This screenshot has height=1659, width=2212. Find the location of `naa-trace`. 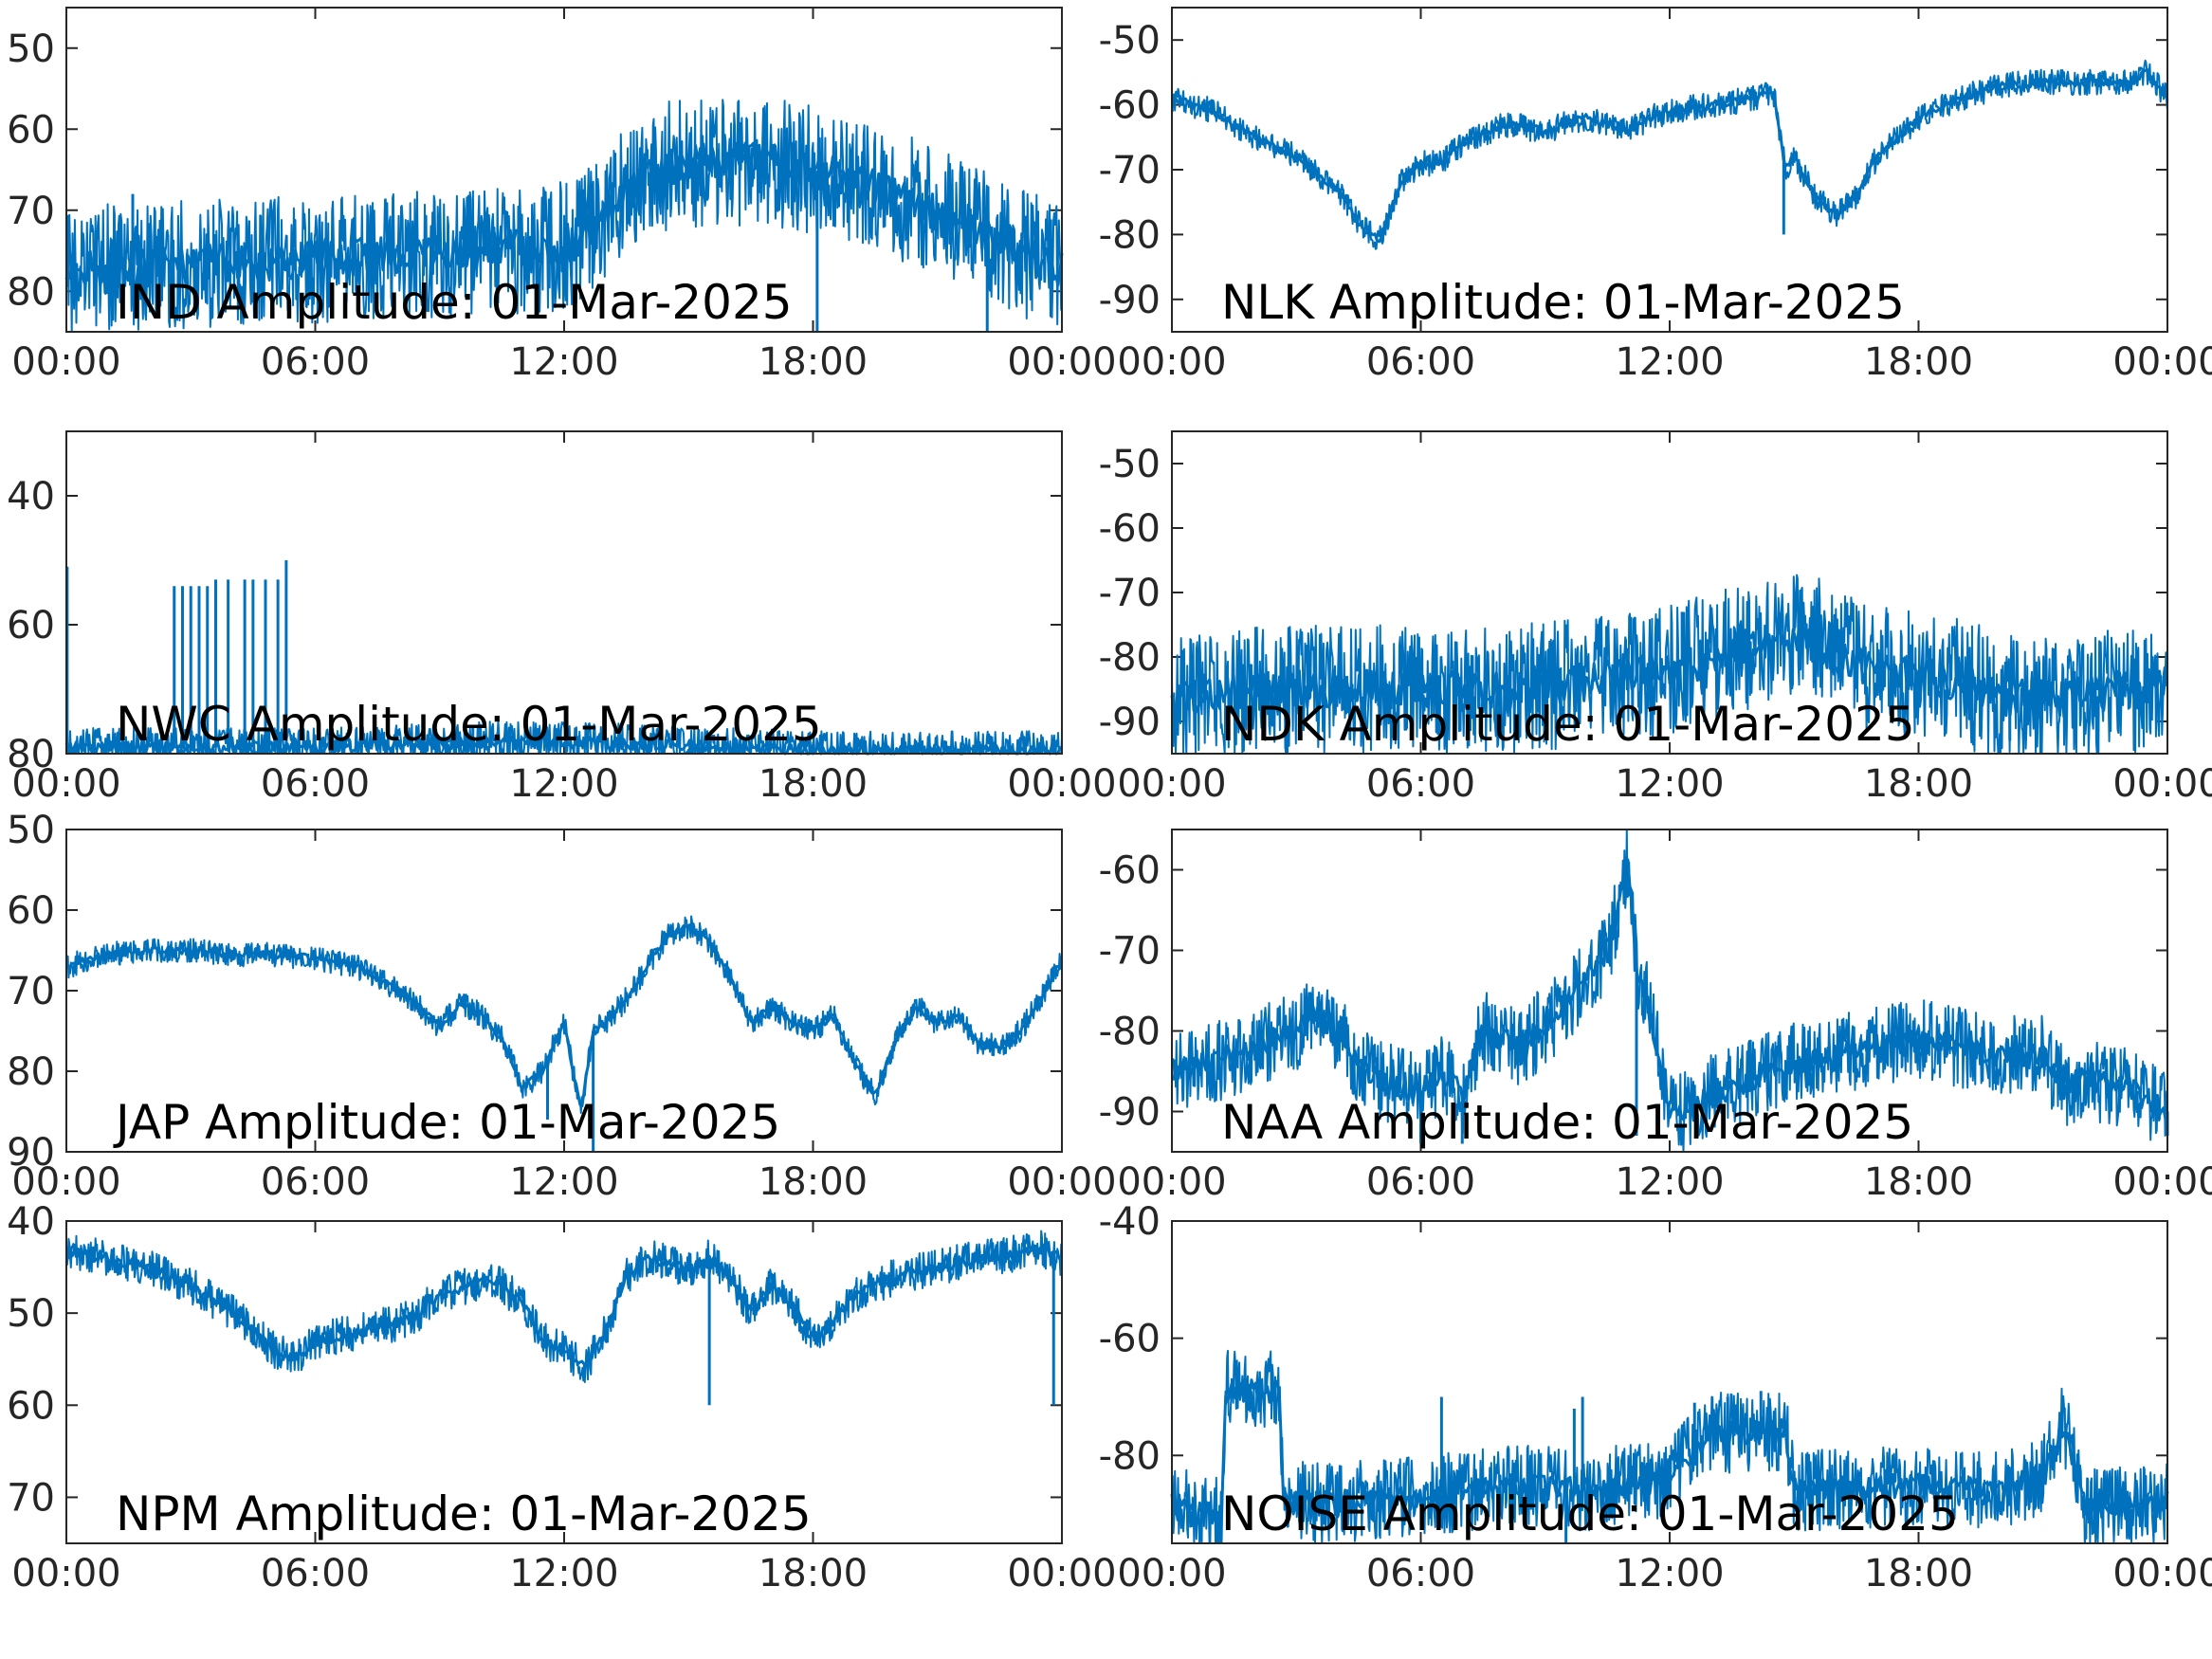

naa-trace is located at coordinates (1669, 991).